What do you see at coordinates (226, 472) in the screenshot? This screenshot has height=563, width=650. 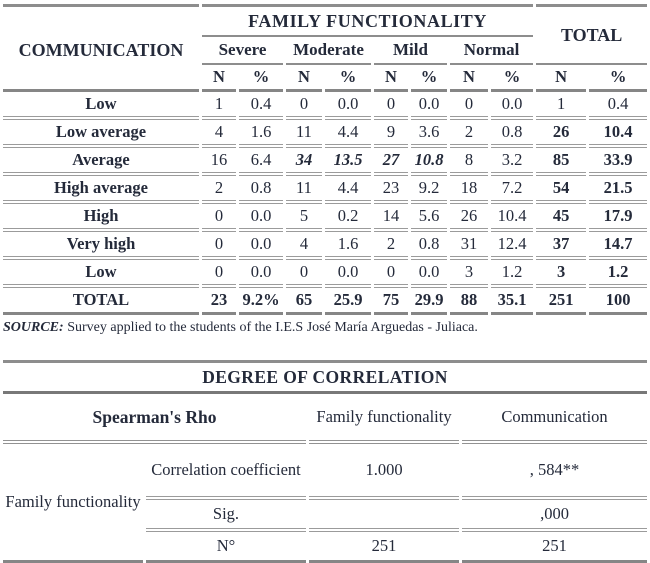 I see `row-label: Correlation coefficient` at bounding box center [226, 472].